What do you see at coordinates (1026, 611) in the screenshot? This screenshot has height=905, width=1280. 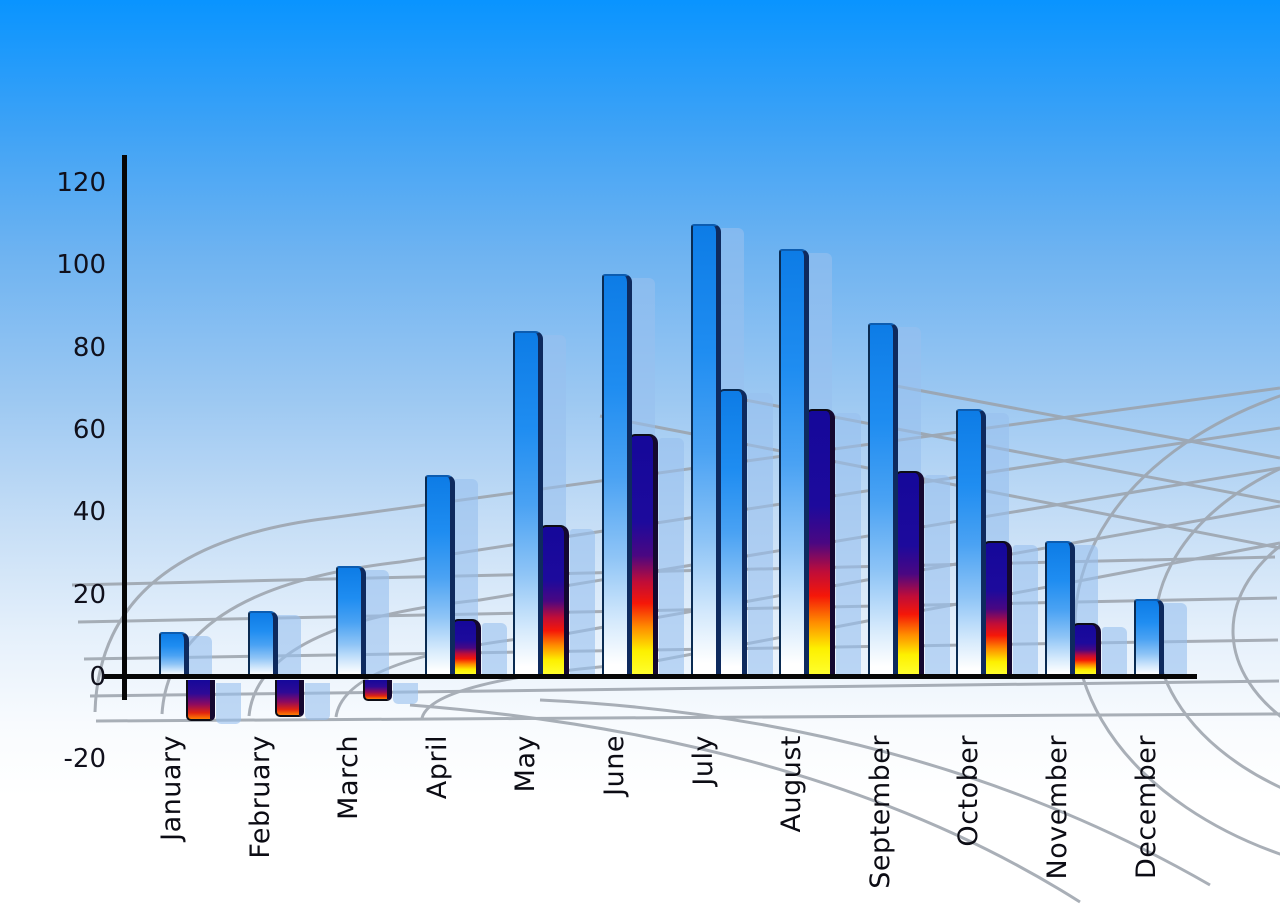 I see `bar-shadow-october-secondary` at bounding box center [1026, 611].